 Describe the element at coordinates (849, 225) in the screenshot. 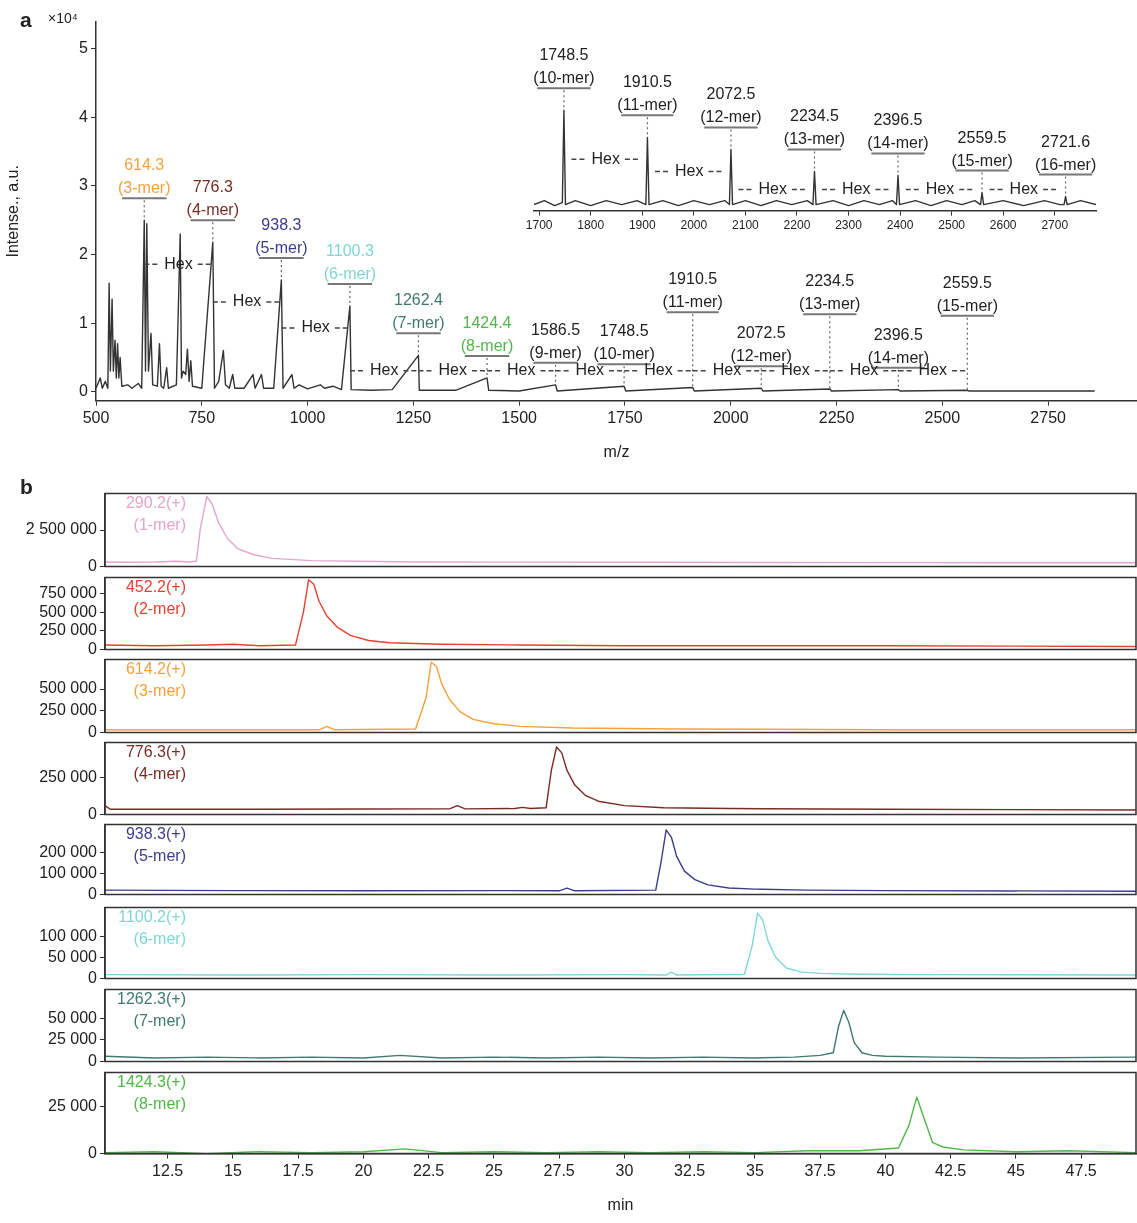

I see `x-tick-label: 2300` at that location.